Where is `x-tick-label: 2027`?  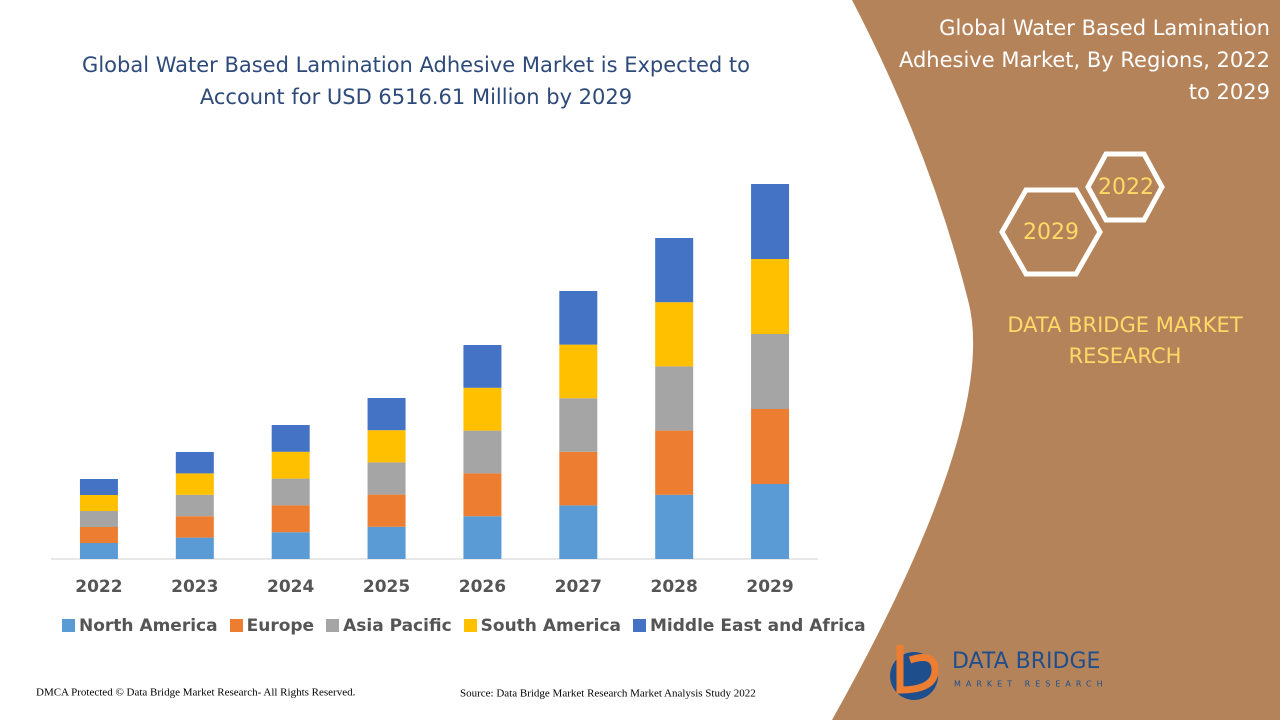 x-tick-label: 2027 is located at coordinates (578, 587).